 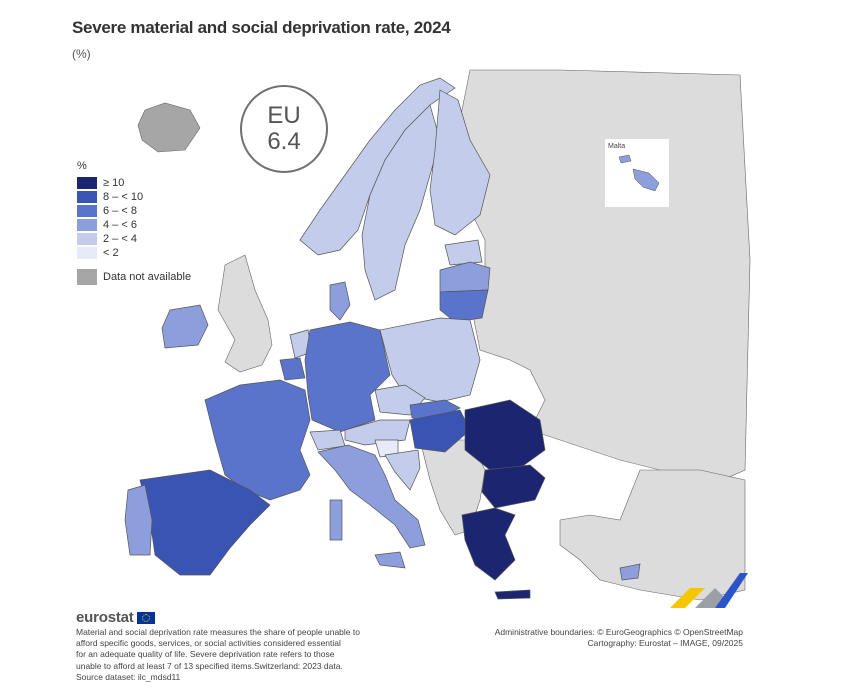 I want to click on legend-item: 2 – < 4, so click(x=134, y=239).